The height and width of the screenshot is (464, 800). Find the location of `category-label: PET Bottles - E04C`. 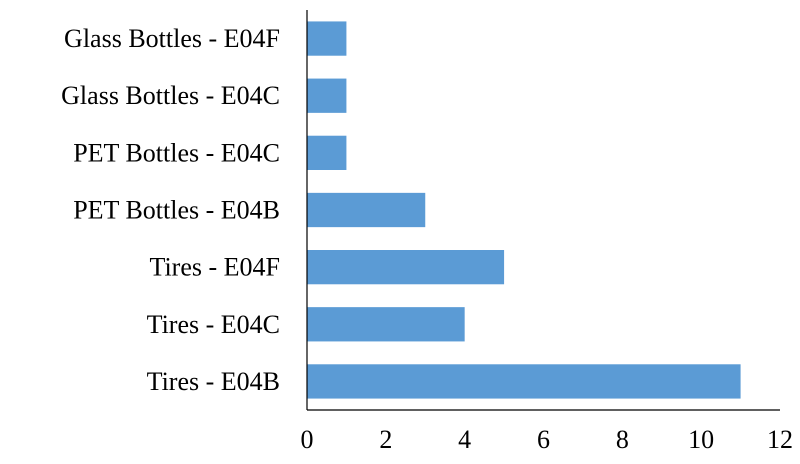

category-label: PET Bottles - E04C is located at coordinates (176, 152).